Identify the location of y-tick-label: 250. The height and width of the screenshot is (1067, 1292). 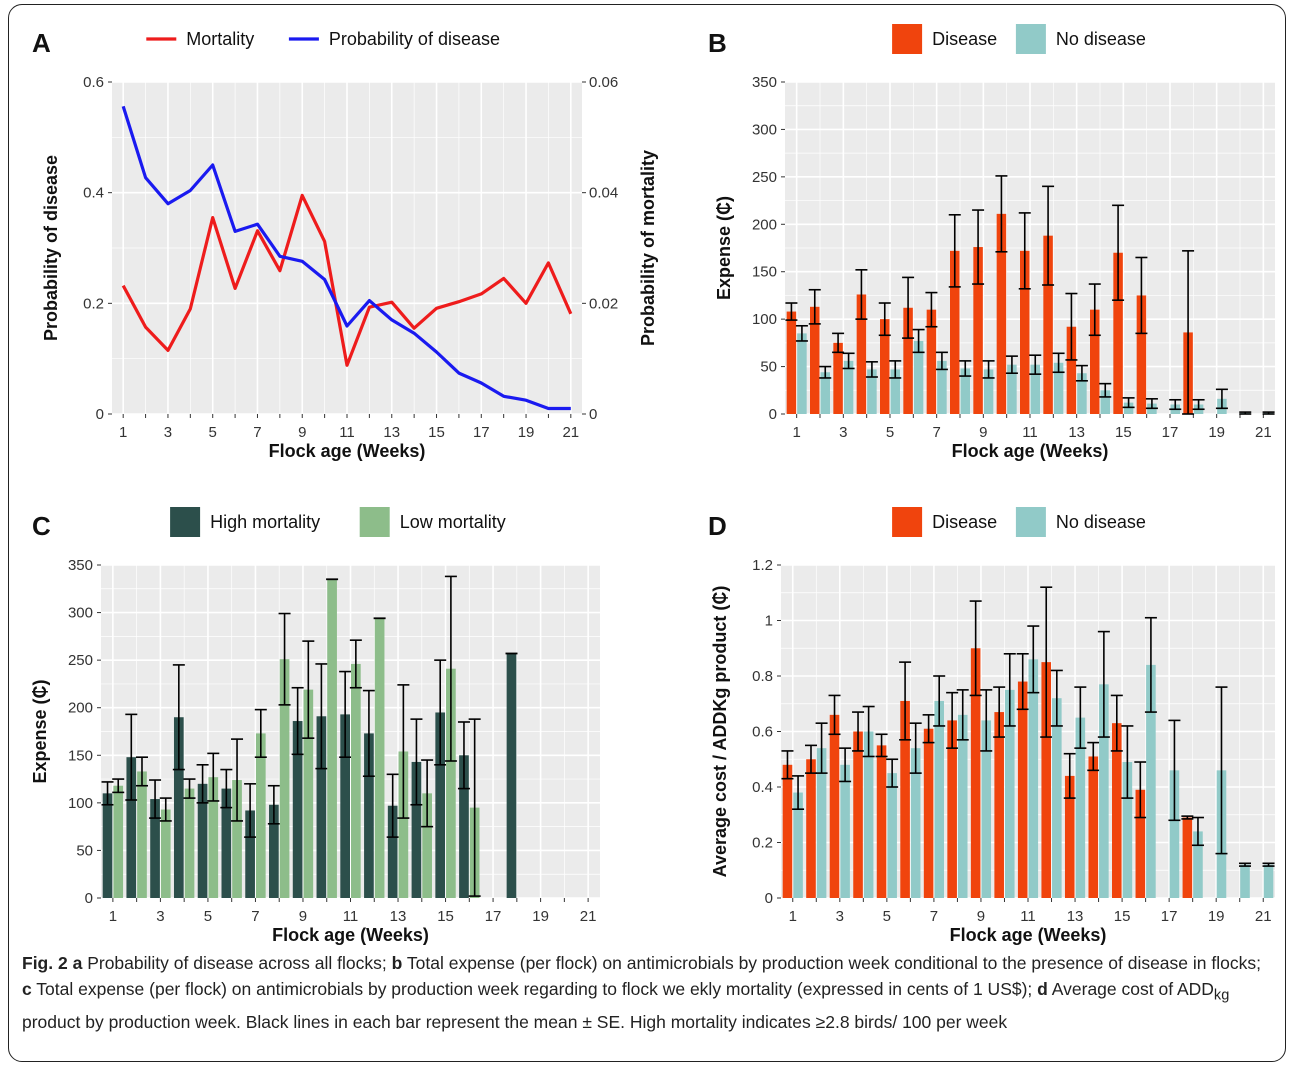
(80, 660).